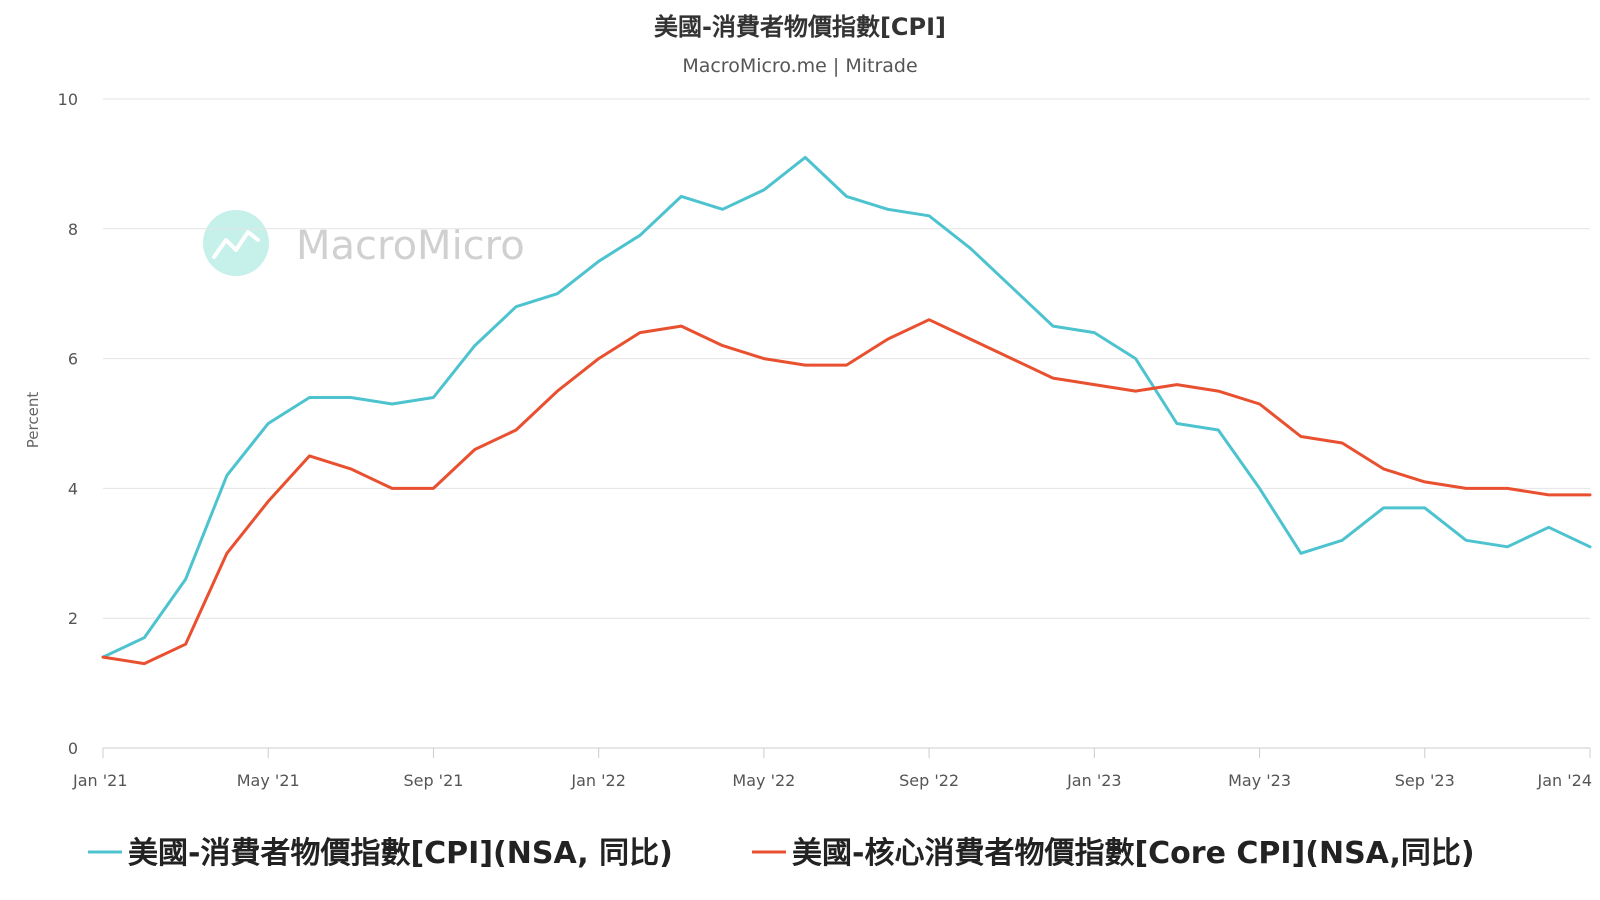 The image size is (1600, 900). I want to click on chart-title: 美國-消費者物價指數[CPI], so click(800, 27).